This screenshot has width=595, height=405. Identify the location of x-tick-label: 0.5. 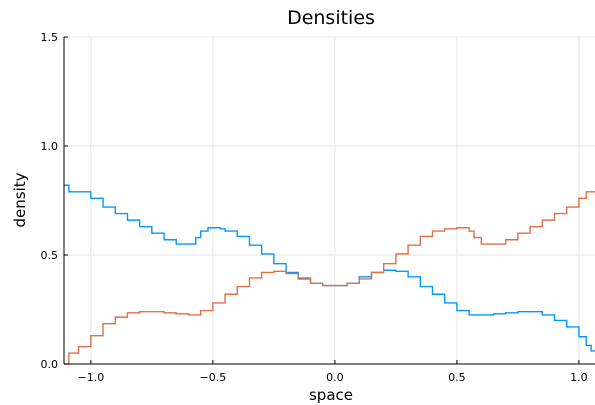
(457, 377).